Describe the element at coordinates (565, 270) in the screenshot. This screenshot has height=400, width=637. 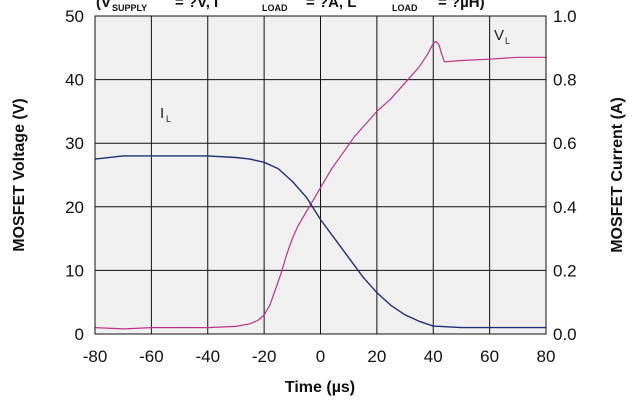
I see `y-right-tick-label: 0.2` at that location.